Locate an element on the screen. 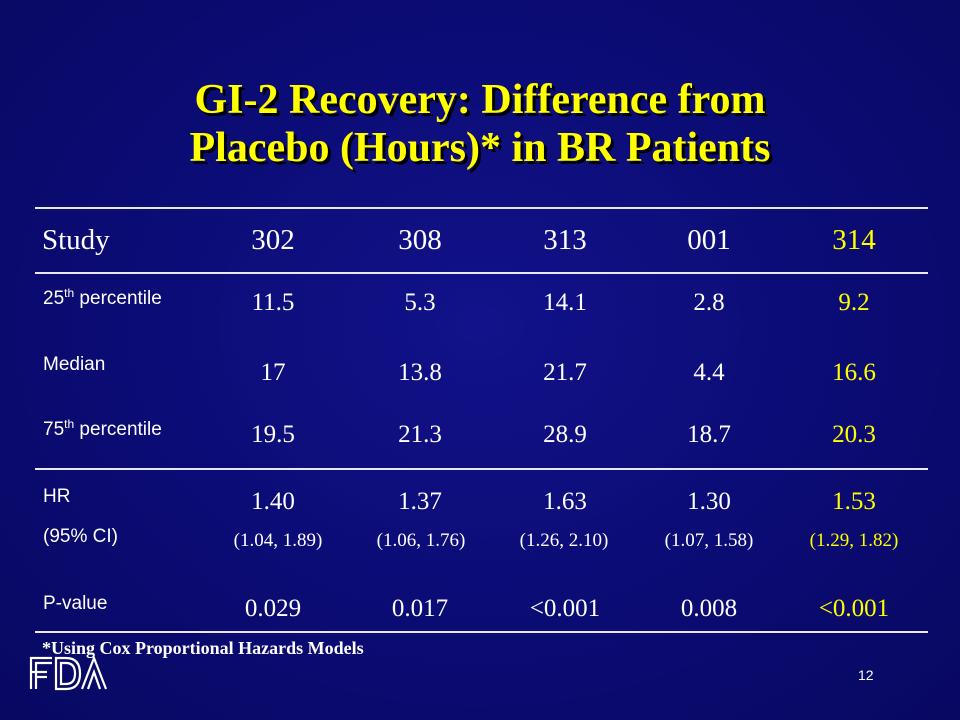  cell-median-314: 16.6 is located at coordinates (854, 372).